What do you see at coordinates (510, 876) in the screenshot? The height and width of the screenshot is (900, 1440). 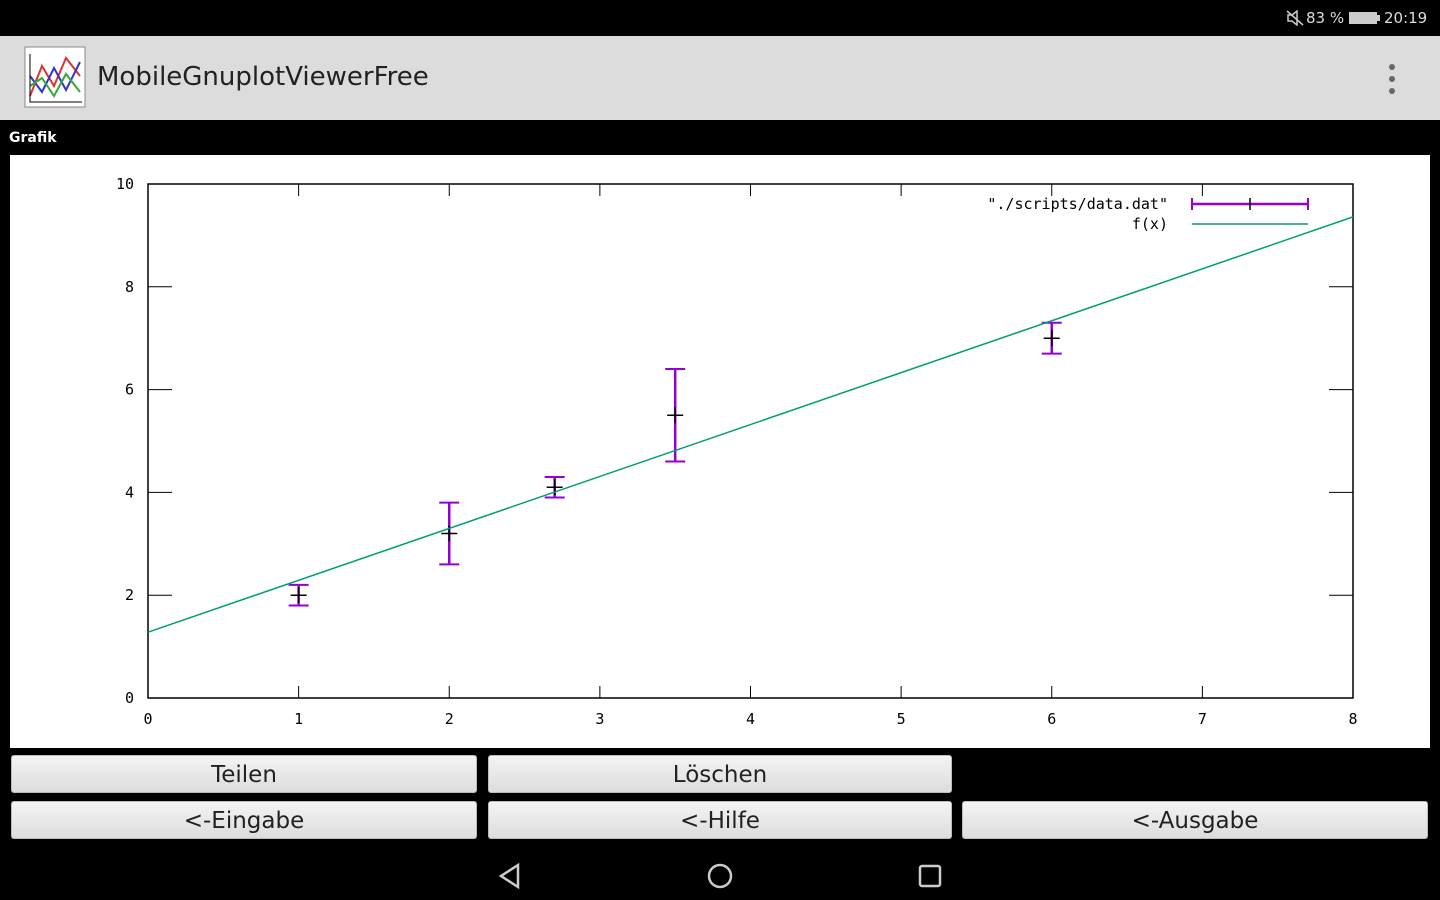 I see `back-button` at bounding box center [510, 876].